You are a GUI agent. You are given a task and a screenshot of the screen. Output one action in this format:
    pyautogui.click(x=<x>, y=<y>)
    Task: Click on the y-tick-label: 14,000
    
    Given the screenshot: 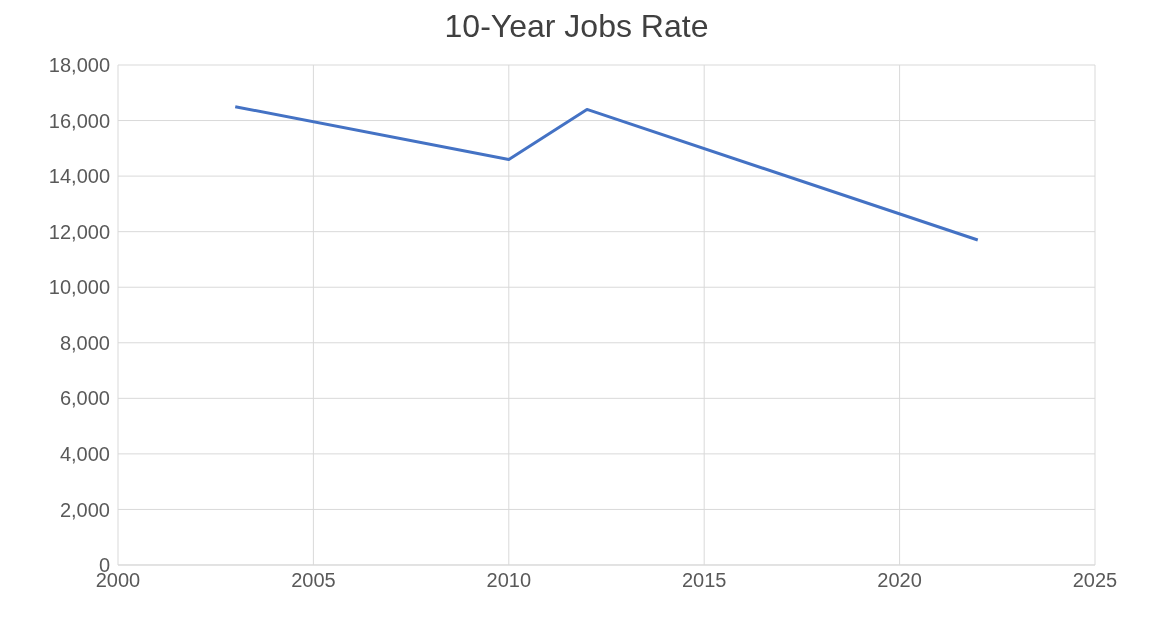 What is the action you would take?
    pyautogui.click(x=79, y=176)
    